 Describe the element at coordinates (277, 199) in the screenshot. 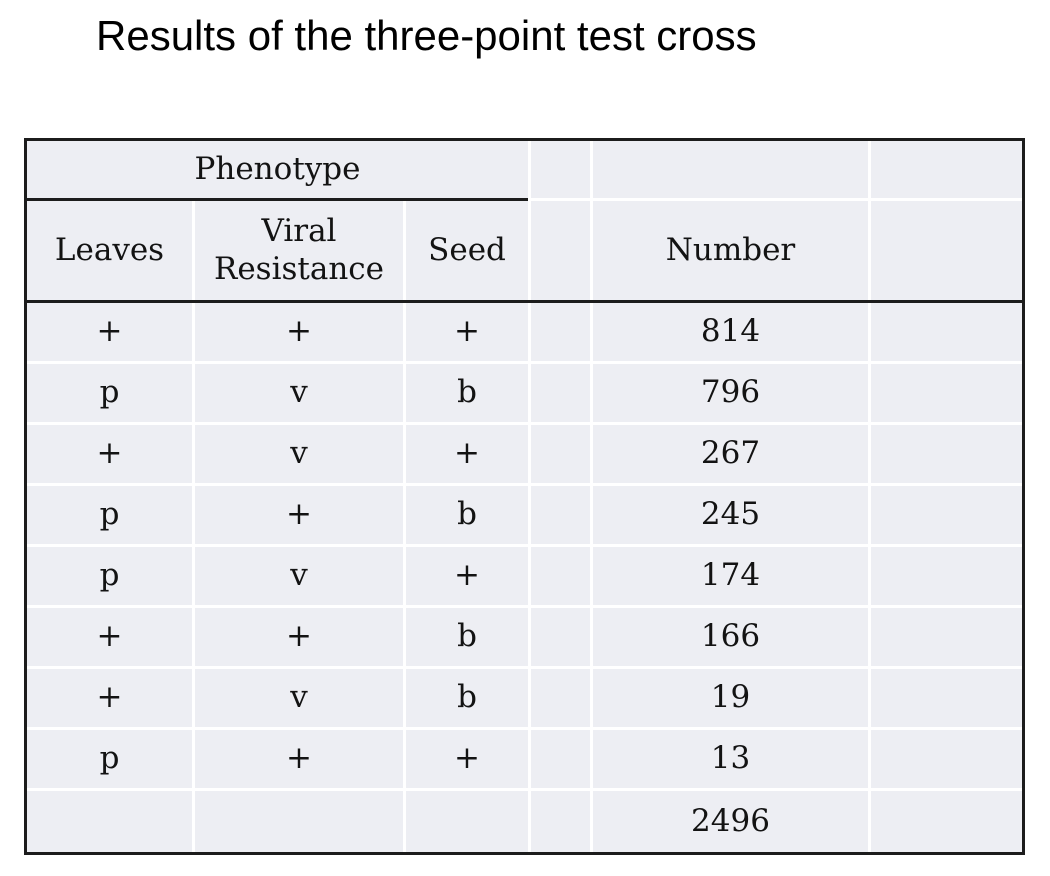

I see `phenotype-underline` at that location.